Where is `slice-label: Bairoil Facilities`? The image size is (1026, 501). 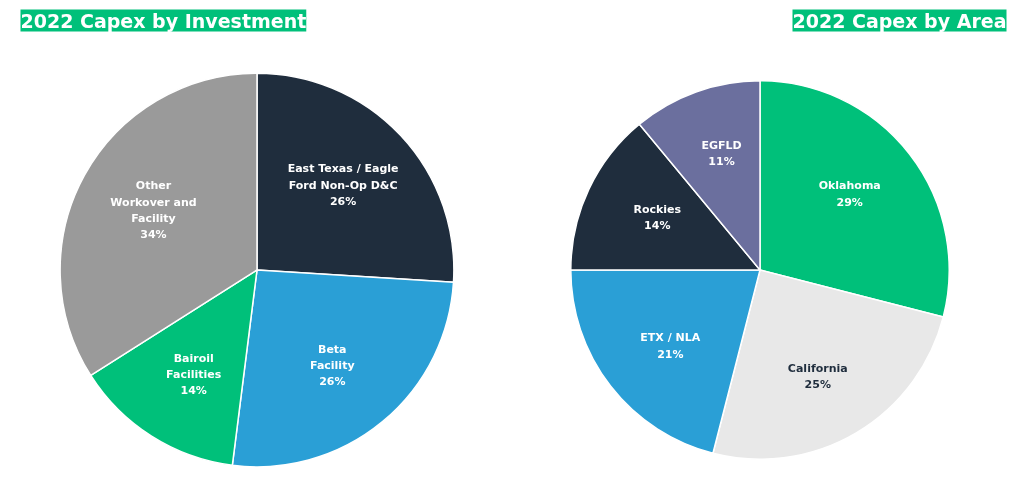
slice-label: Bairoil Facilities is located at coordinates (194, 366).